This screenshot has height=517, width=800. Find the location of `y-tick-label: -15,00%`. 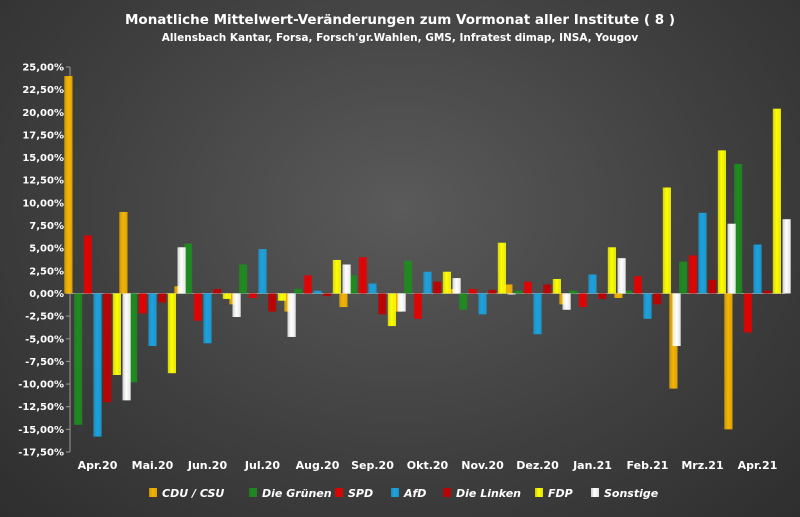

y-tick-label: -15,00% is located at coordinates (41, 430).